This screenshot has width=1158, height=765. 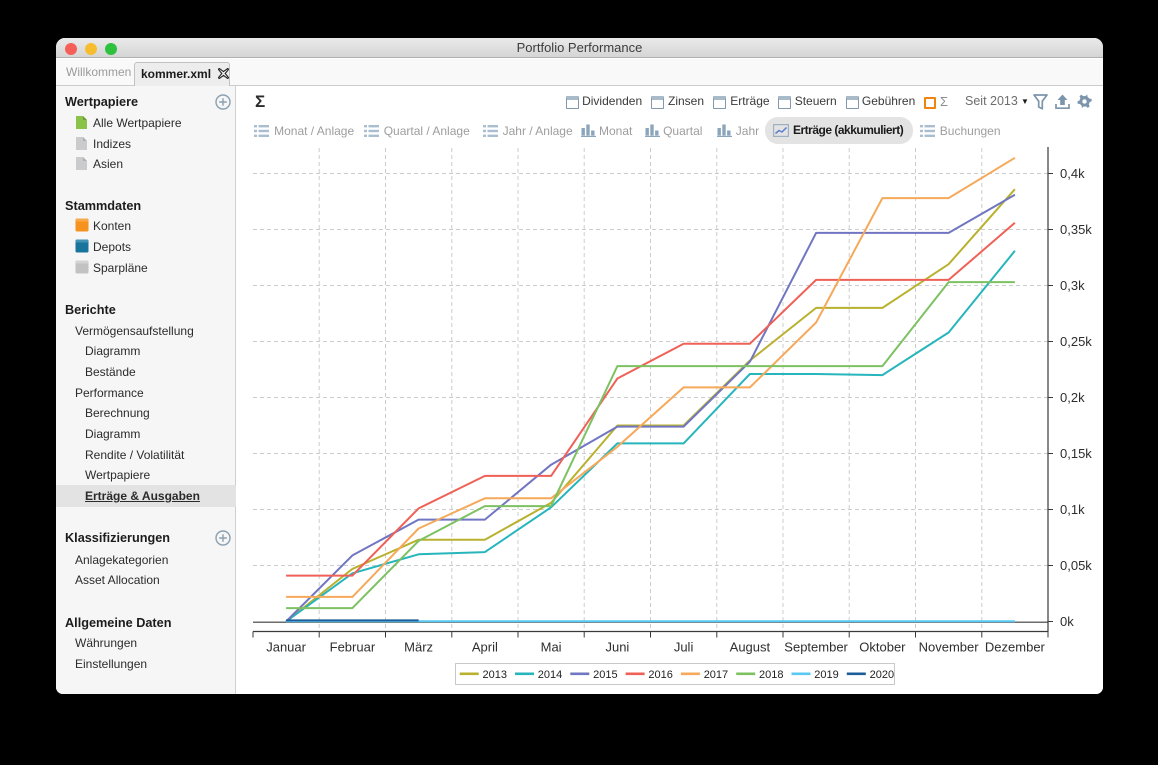 What do you see at coordinates (716, 675) in the screenshot?
I see `svg-text: 2017` at bounding box center [716, 675].